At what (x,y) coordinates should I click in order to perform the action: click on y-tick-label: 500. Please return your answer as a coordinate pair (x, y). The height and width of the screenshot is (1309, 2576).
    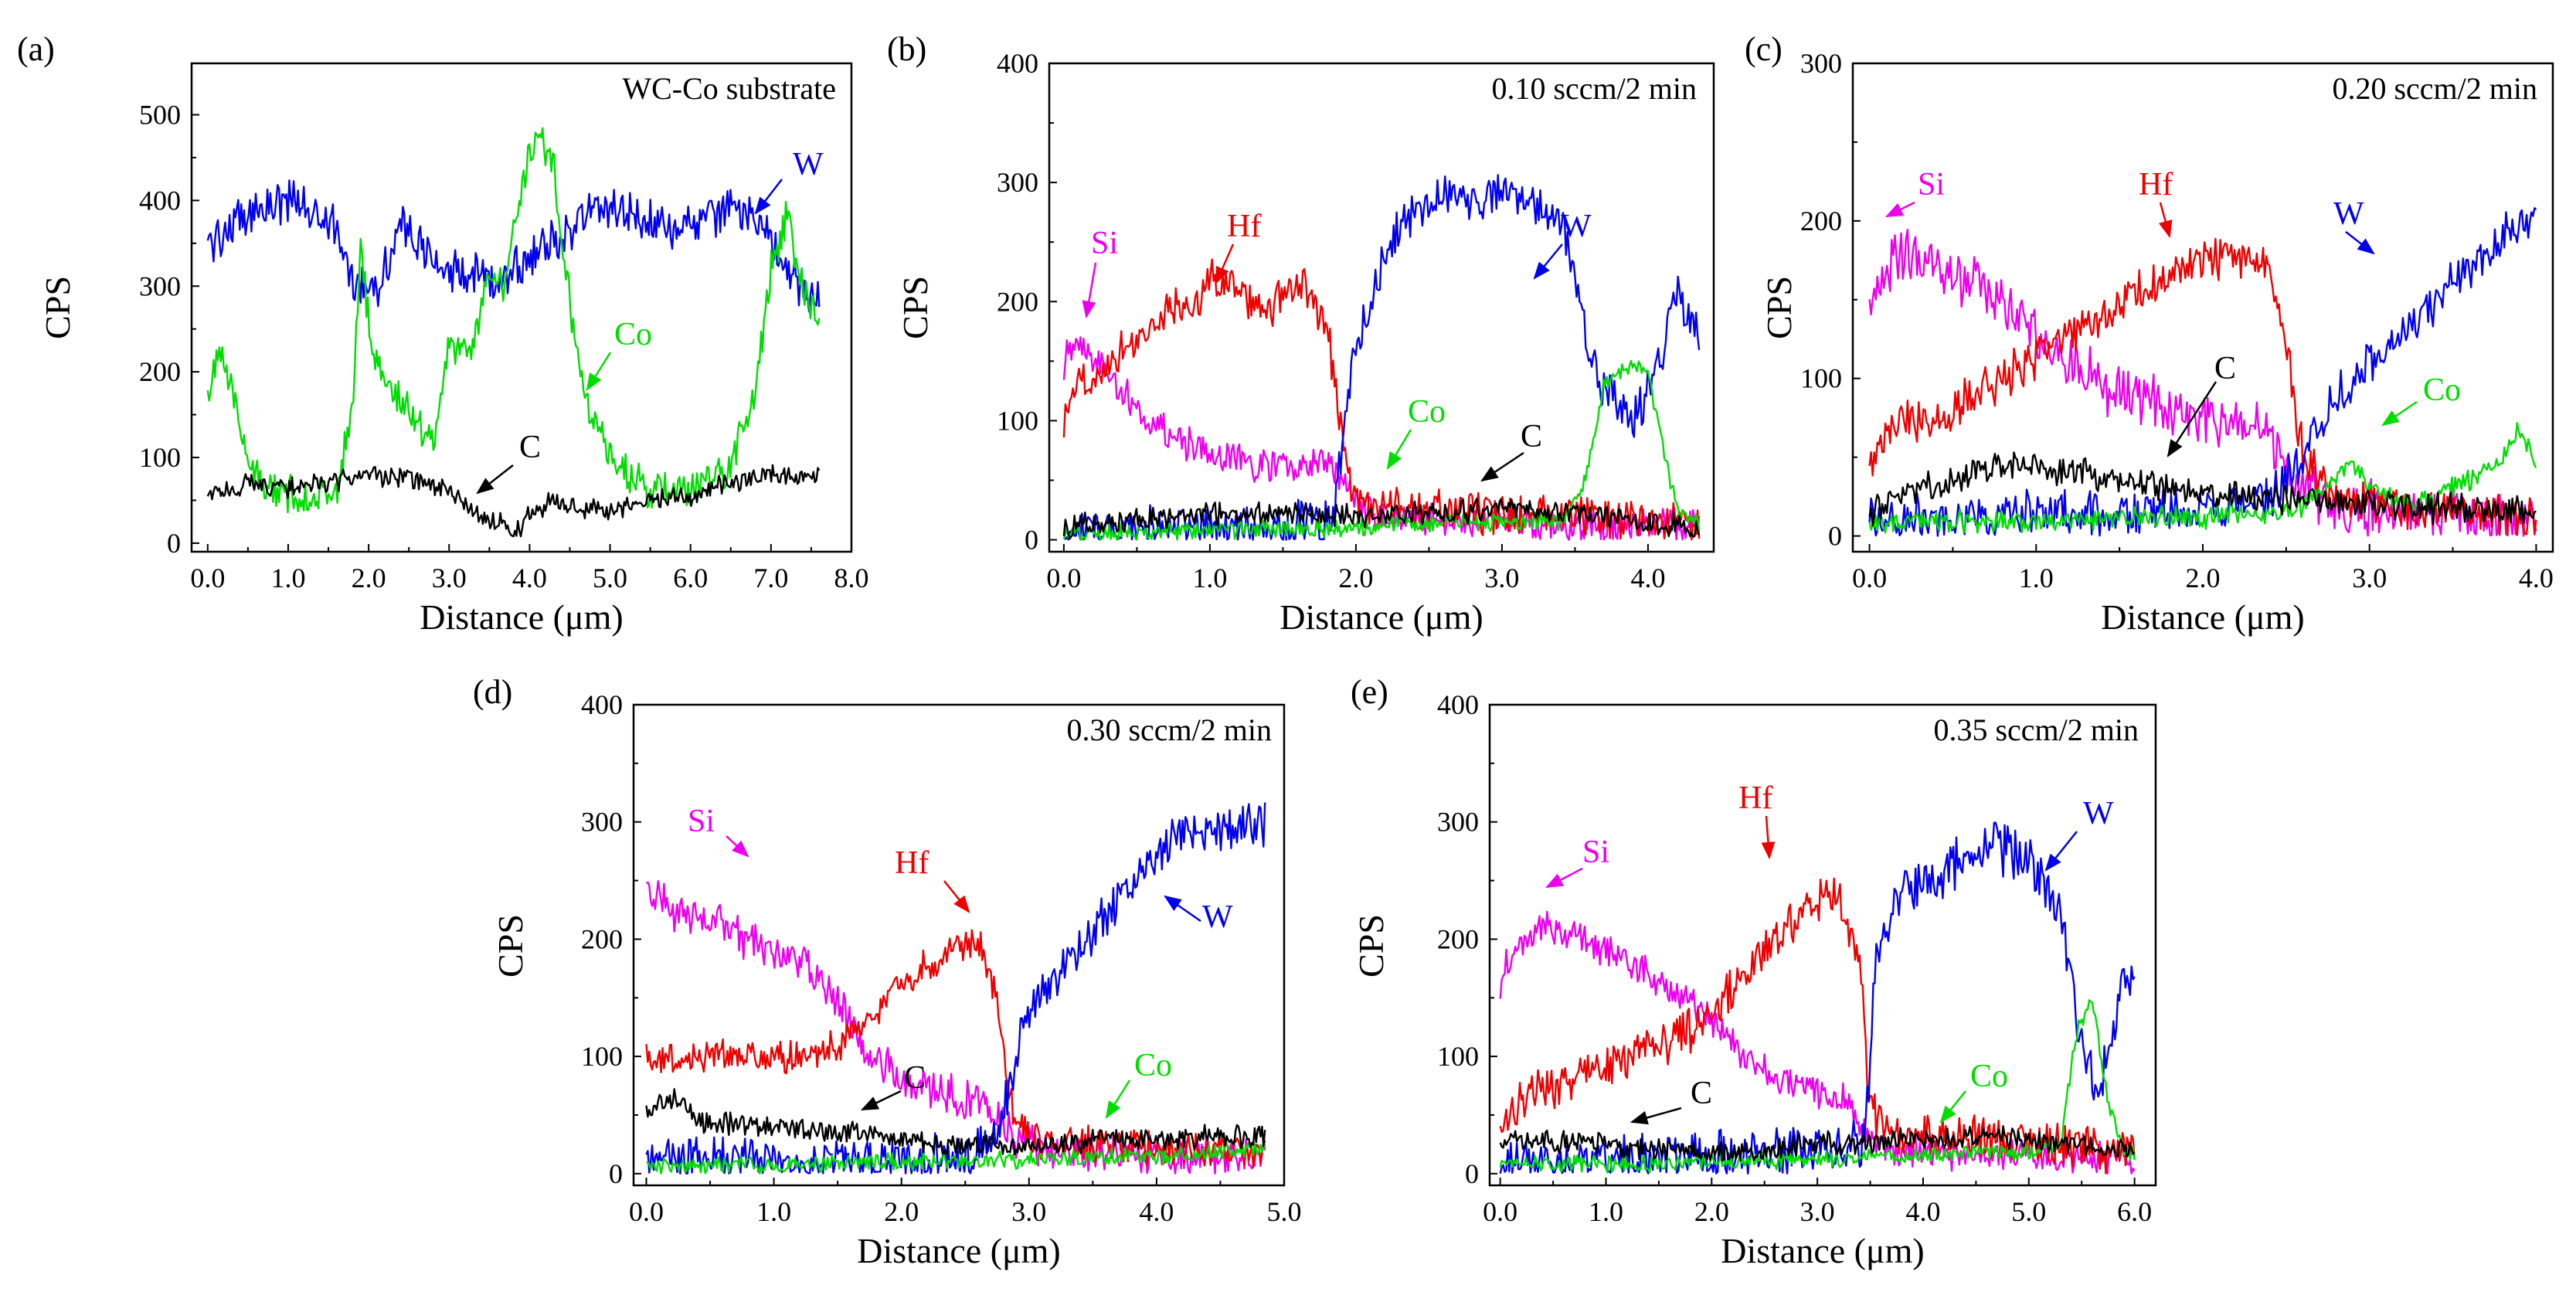
    Looking at the image, I should click on (160, 115).